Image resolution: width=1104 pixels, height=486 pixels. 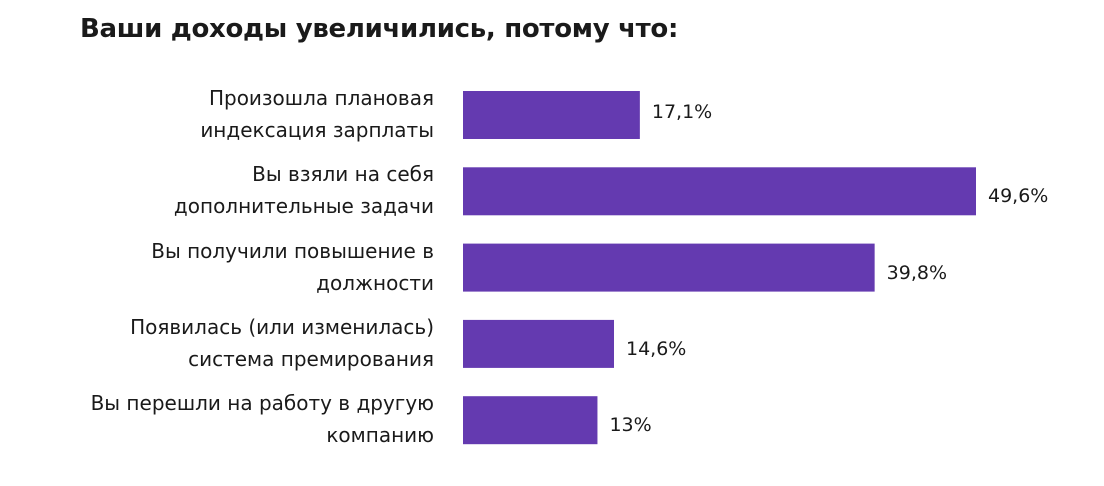 What do you see at coordinates (303, 206) in the screenshot?
I see `category-label-line: дополнительные задачи` at bounding box center [303, 206].